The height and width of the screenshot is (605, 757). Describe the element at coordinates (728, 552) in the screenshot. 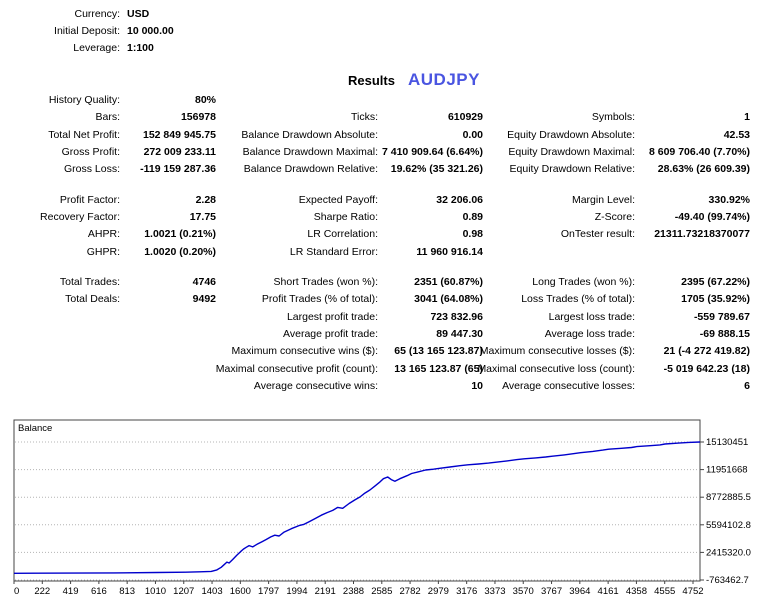

I see `y-axis-label: 2415320.0` at that location.